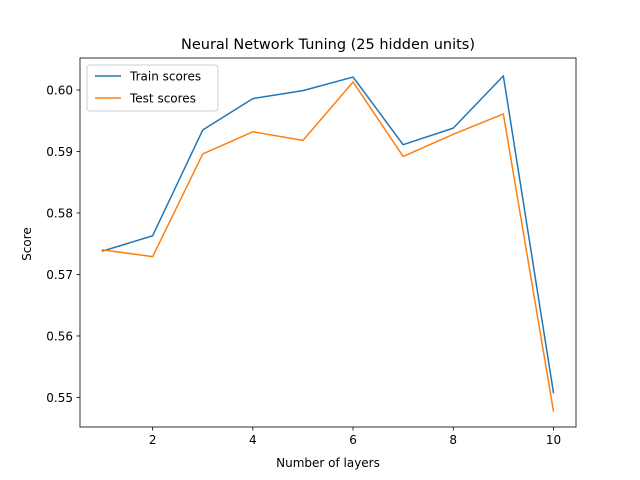 The image size is (640, 480). Describe the element at coordinates (59, 275) in the screenshot. I see `y-tick-label: 0.57` at that location.